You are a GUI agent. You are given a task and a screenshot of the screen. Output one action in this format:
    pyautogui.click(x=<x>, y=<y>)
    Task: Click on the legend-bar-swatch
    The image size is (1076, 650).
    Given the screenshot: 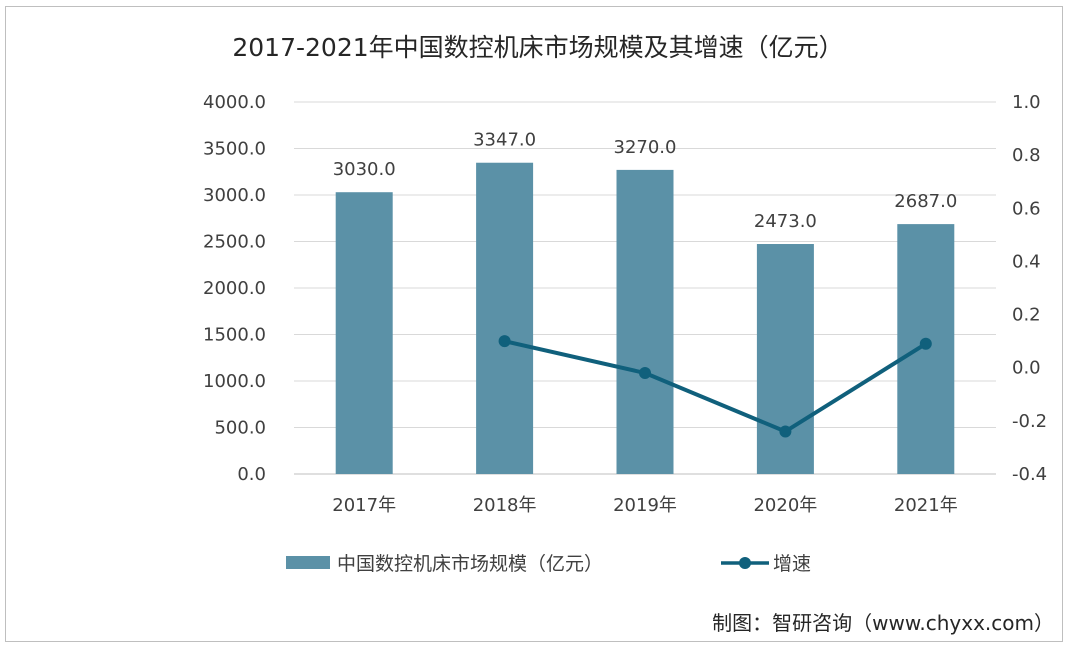 What is the action you would take?
    pyautogui.click(x=308, y=562)
    